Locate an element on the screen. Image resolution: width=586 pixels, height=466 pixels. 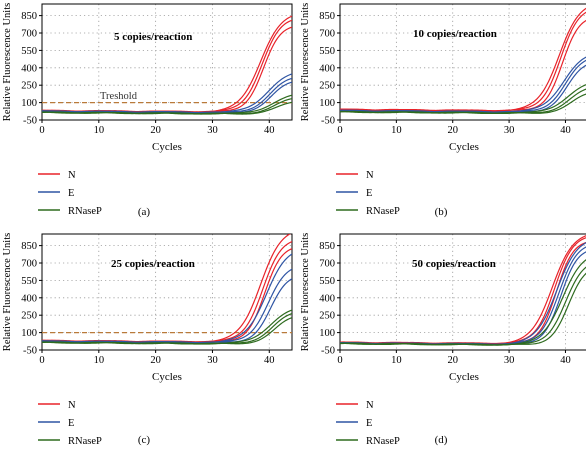
panel-label: (a) is located at coordinates (144, 212).